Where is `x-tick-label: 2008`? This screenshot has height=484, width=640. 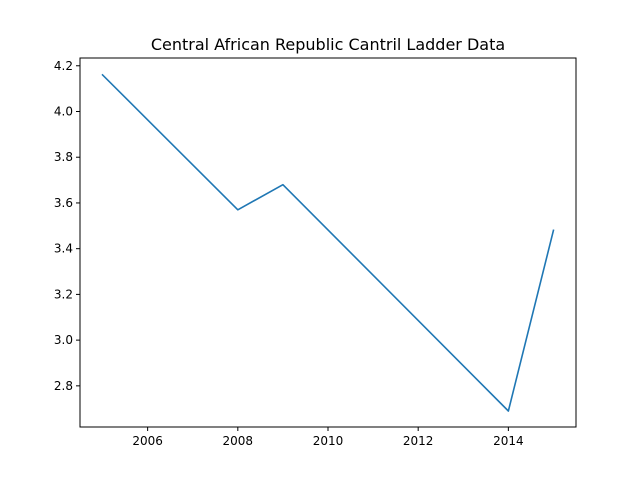 x-tick-label: 2008 is located at coordinates (238, 441).